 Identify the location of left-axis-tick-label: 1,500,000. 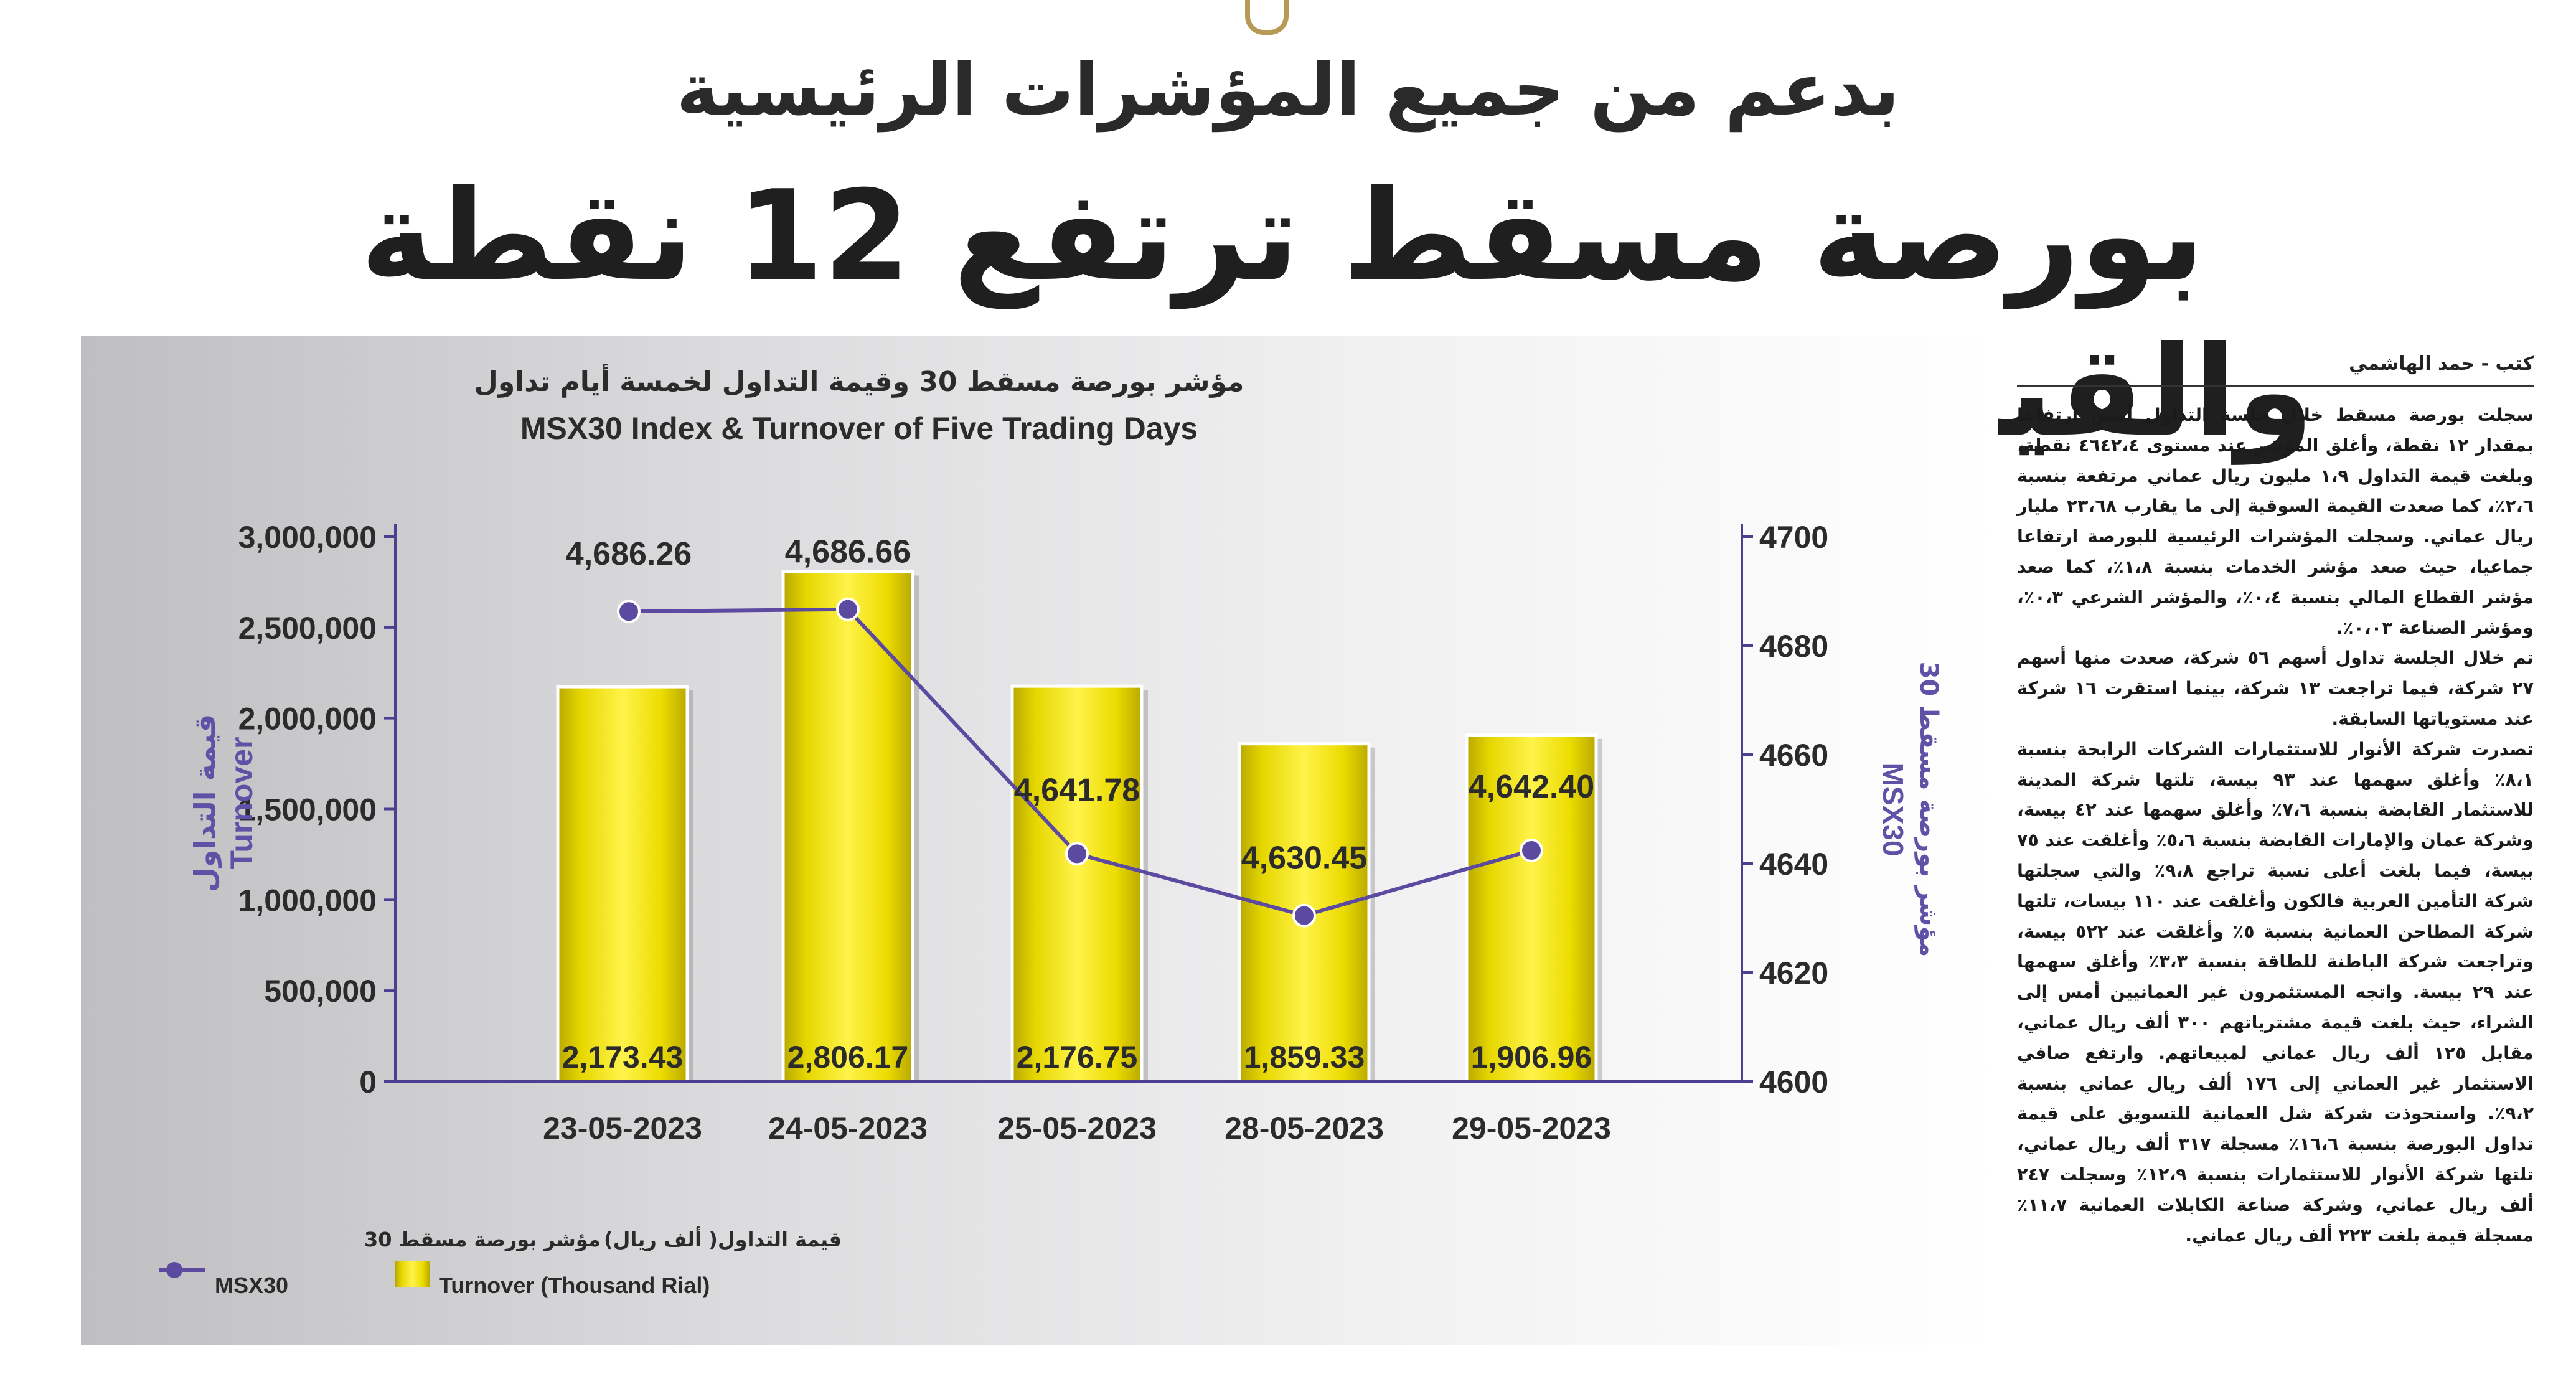
(307, 810).